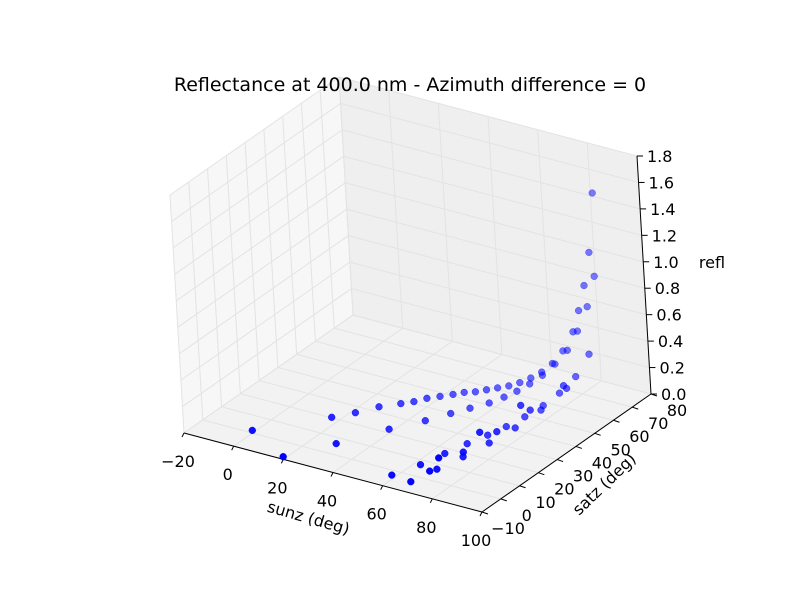 Image resolution: width=800 pixels, height=600 pixels. Describe the element at coordinates (668, 315) in the screenshot. I see `z-tick-label: 0.6` at that location.